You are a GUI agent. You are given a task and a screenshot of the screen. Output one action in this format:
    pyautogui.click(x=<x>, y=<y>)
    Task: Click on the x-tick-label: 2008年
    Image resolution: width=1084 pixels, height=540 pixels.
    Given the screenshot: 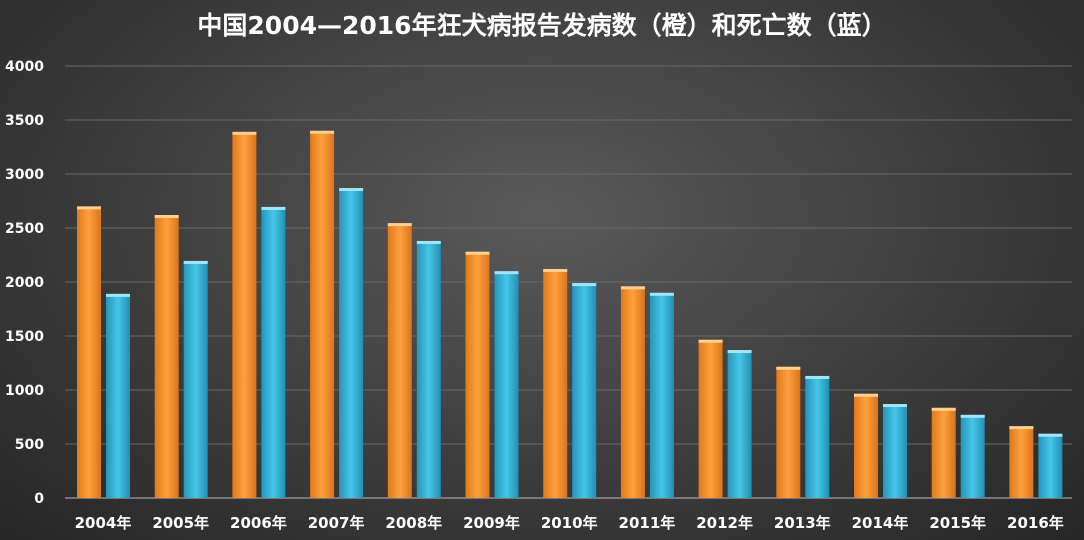 What is the action you would take?
    pyautogui.click(x=413, y=523)
    